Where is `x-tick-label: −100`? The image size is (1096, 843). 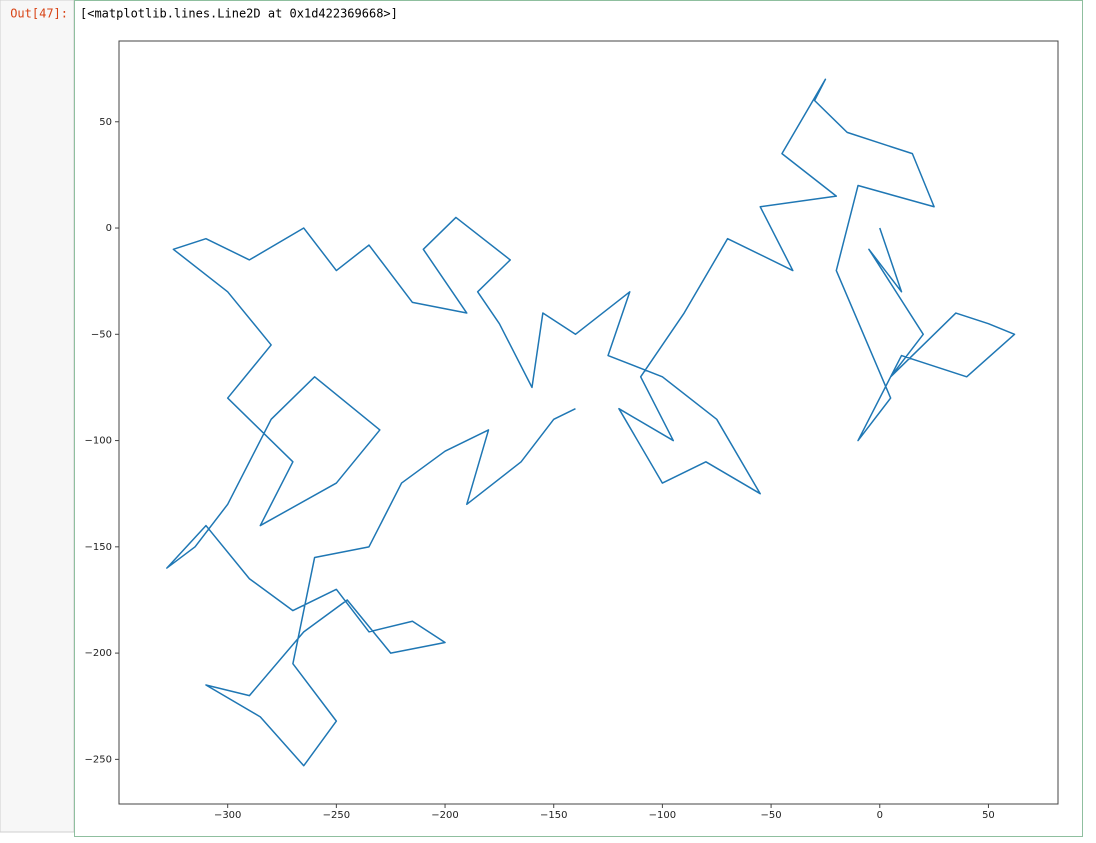
x-tick-label: −100 is located at coordinates (662, 815).